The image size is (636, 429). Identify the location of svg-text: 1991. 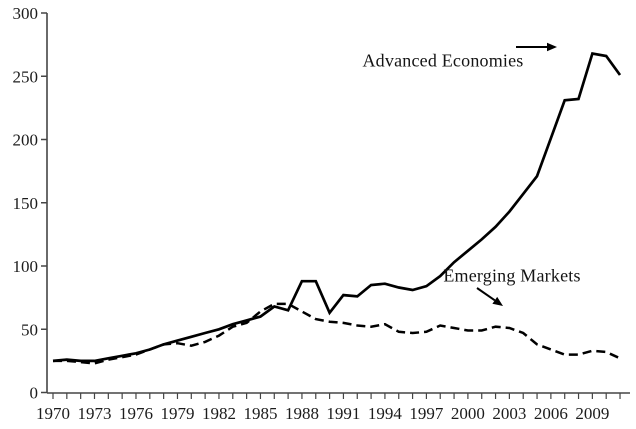
(343, 413).